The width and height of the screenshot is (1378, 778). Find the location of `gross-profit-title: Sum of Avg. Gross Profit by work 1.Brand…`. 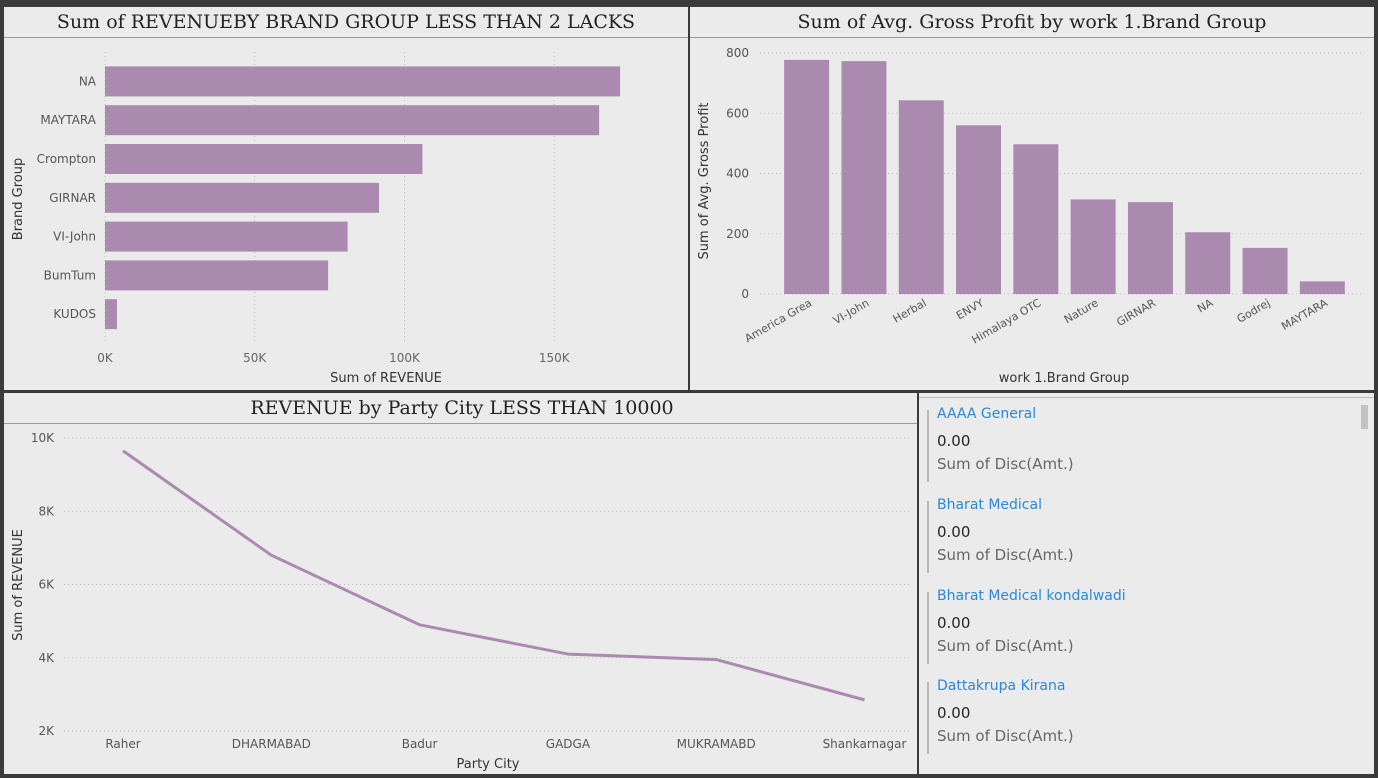

gross-profit-title: Sum of Avg. Gross Profit by work 1.Brand… is located at coordinates (1032, 22).